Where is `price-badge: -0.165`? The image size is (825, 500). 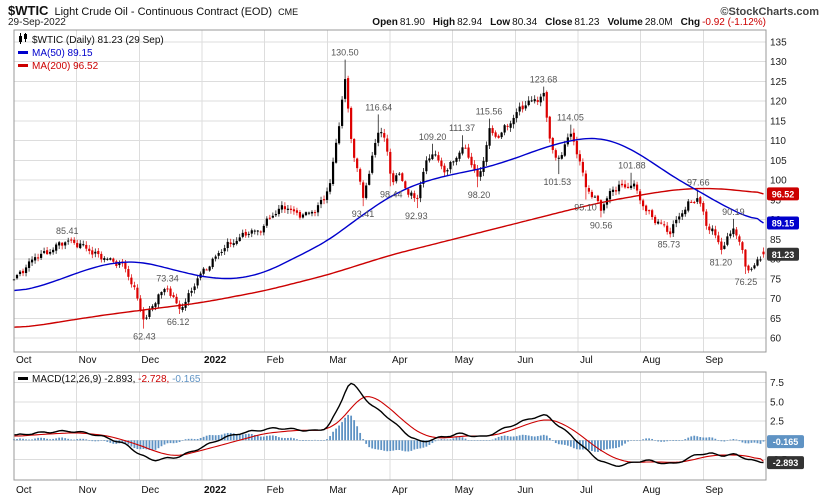 price-badge: -0.165 is located at coordinates (785, 442).